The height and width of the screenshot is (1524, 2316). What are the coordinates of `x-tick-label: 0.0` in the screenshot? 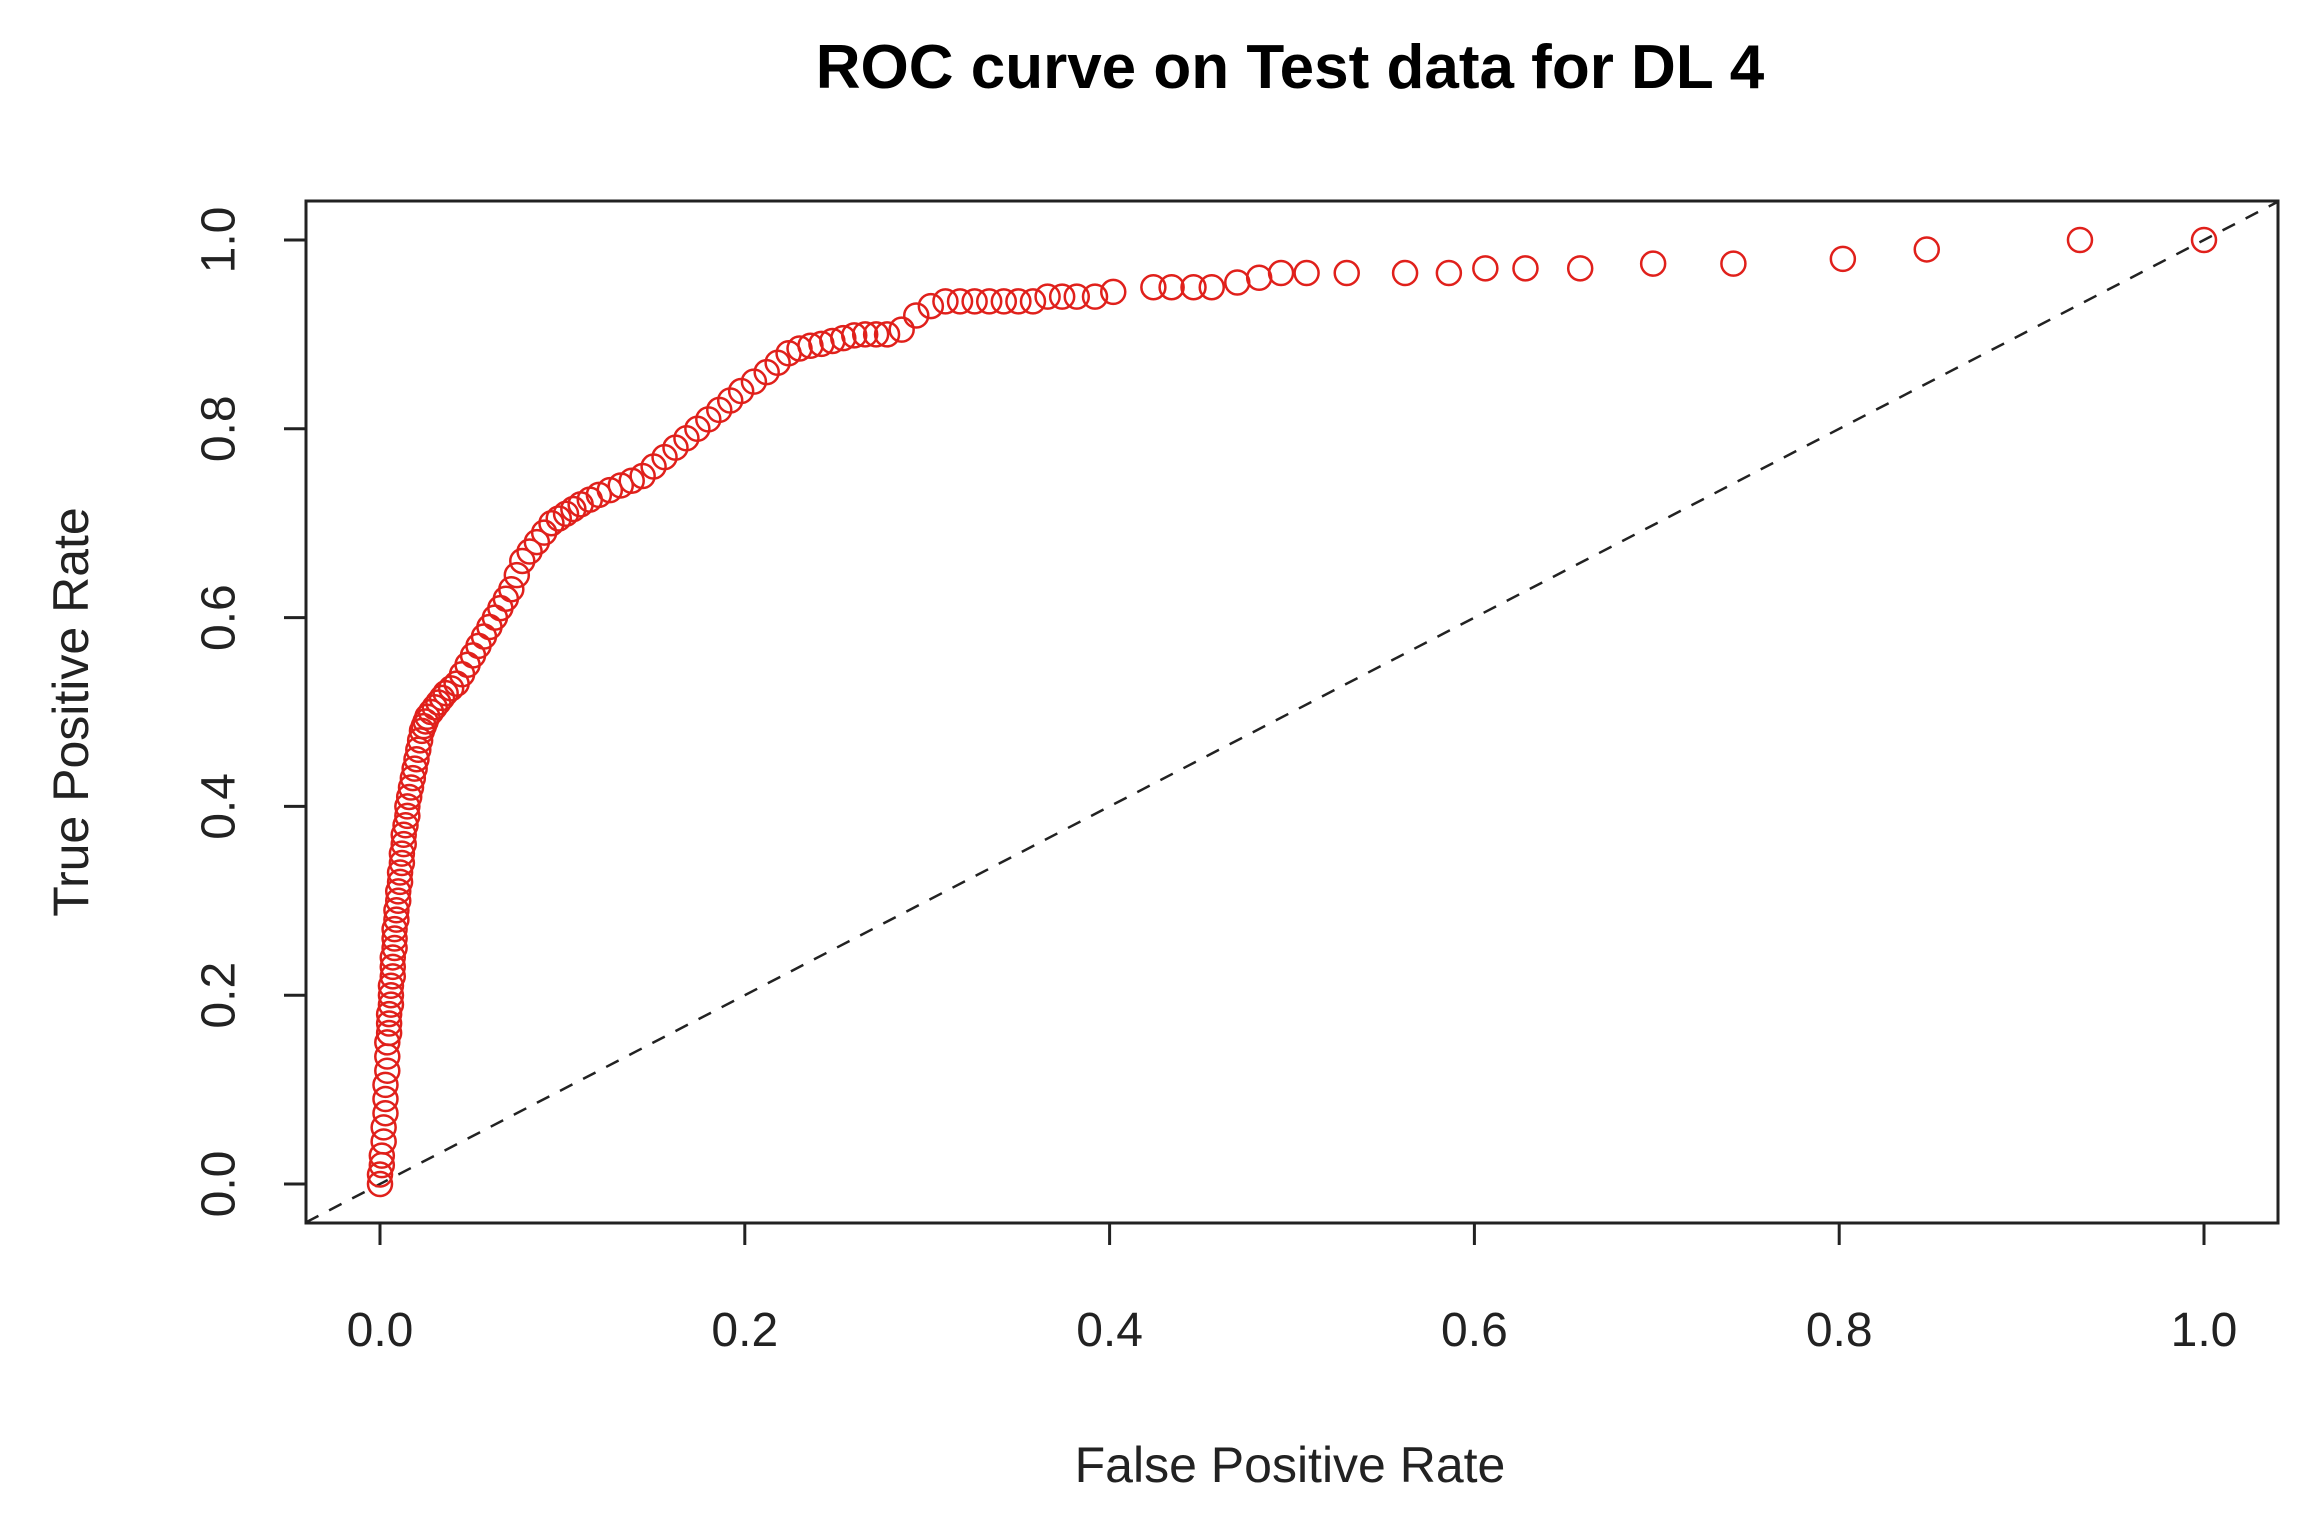 It's located at (380, 1330).